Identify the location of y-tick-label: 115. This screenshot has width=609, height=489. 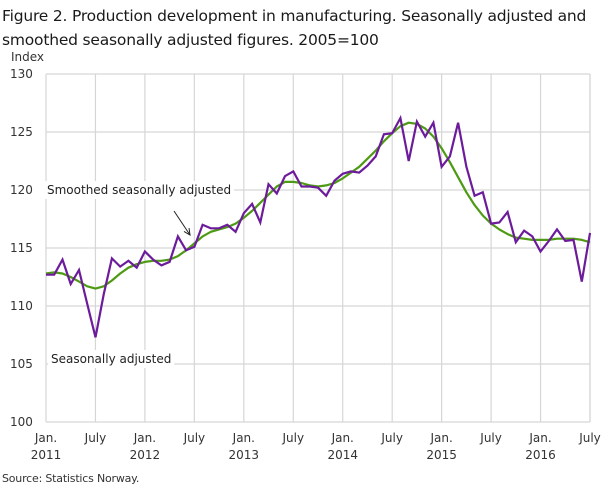
(21, 248).